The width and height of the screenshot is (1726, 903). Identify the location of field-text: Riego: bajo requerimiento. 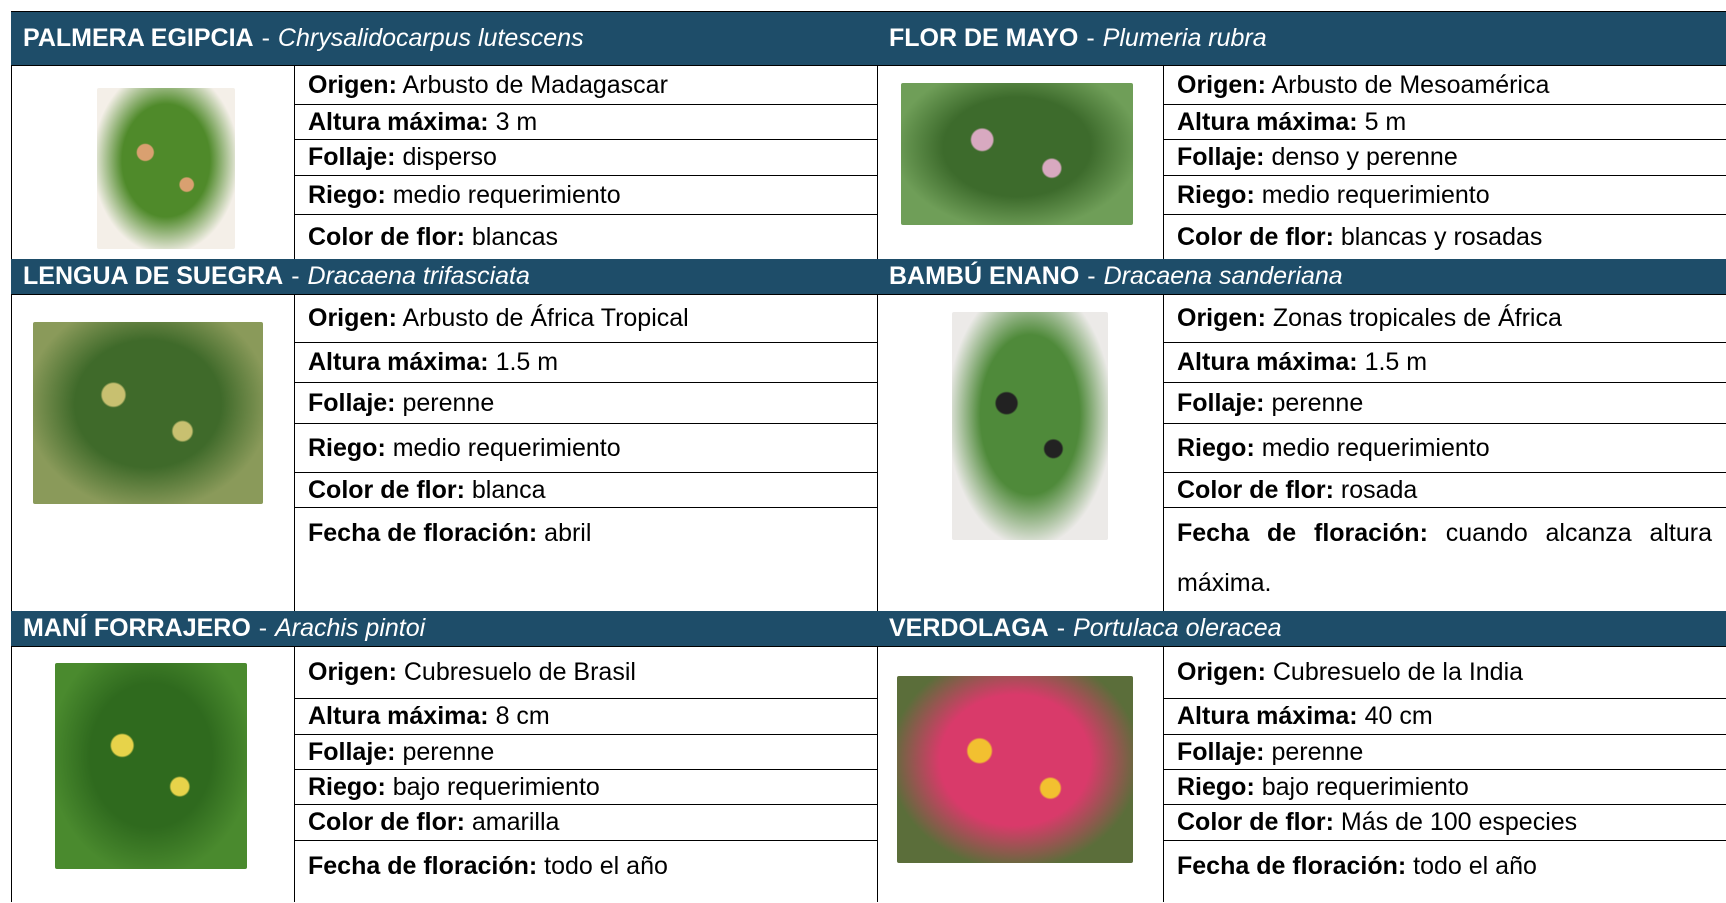
(454, 787).